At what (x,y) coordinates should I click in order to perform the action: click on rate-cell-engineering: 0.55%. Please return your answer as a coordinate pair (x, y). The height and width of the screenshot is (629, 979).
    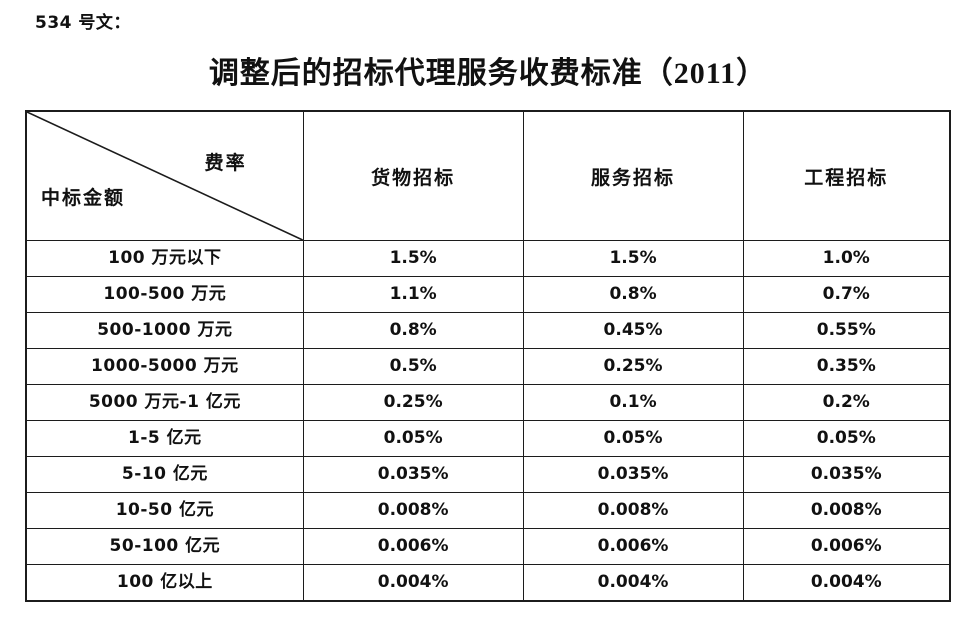
    Looking at the image, I should click on (846, 330).